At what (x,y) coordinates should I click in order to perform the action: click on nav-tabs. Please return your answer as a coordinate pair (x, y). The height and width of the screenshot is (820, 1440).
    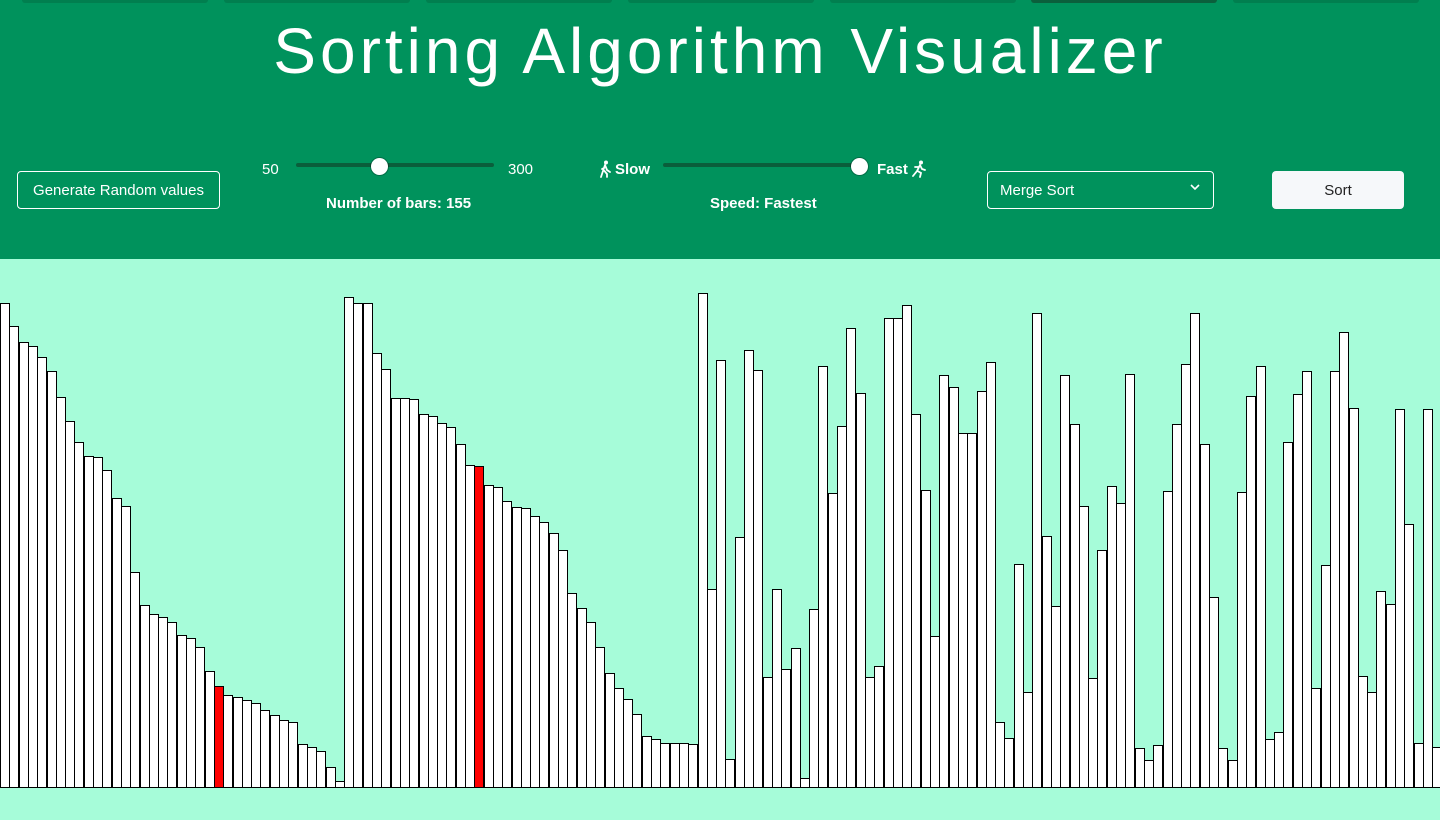
    Looking at the image, I should click on (720, 2).